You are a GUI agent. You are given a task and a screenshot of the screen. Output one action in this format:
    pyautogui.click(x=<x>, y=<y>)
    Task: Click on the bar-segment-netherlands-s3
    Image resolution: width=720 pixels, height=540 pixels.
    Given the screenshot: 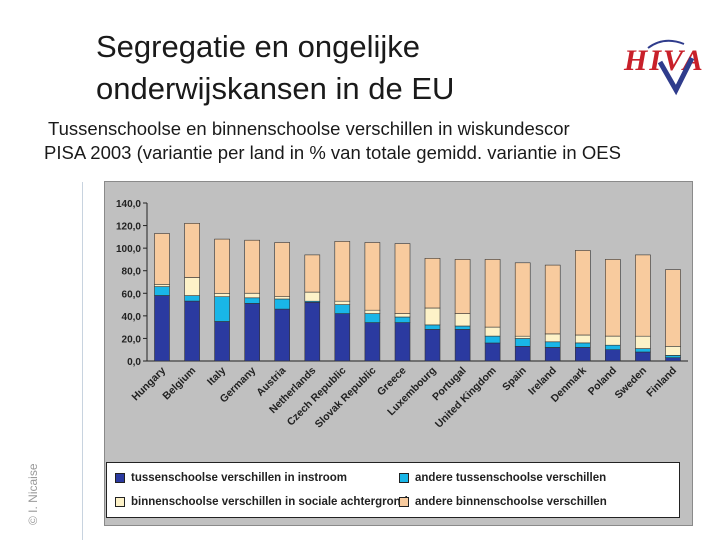 What is the action you would take?
    pyautogui.click(x=312, y=273)
    